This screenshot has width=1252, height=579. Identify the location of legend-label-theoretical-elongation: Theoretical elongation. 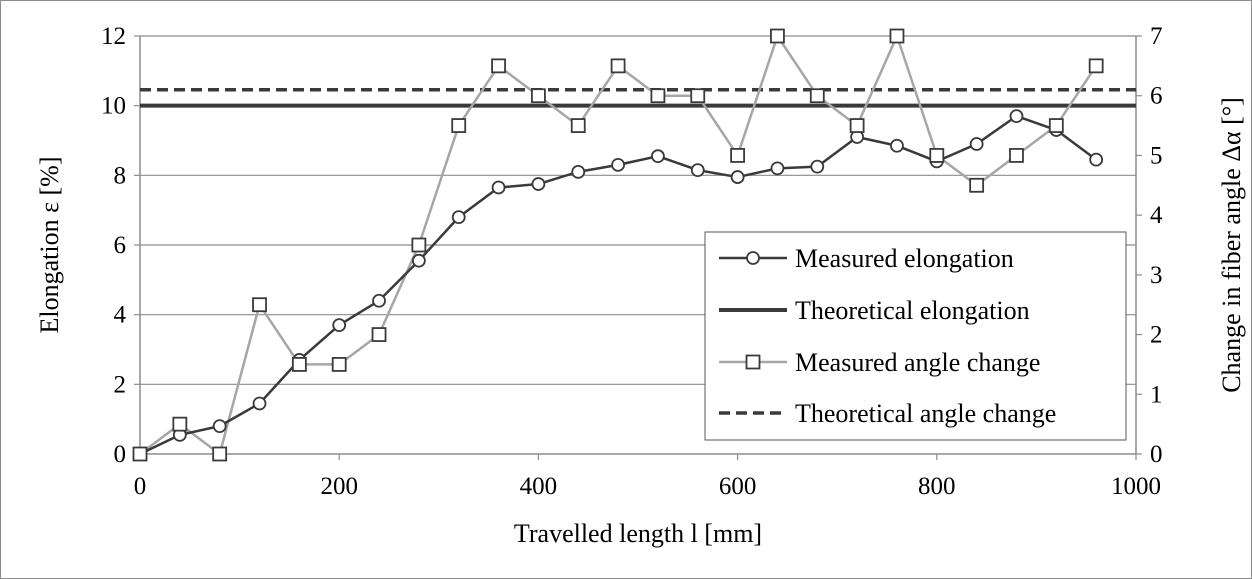
(912, 310).